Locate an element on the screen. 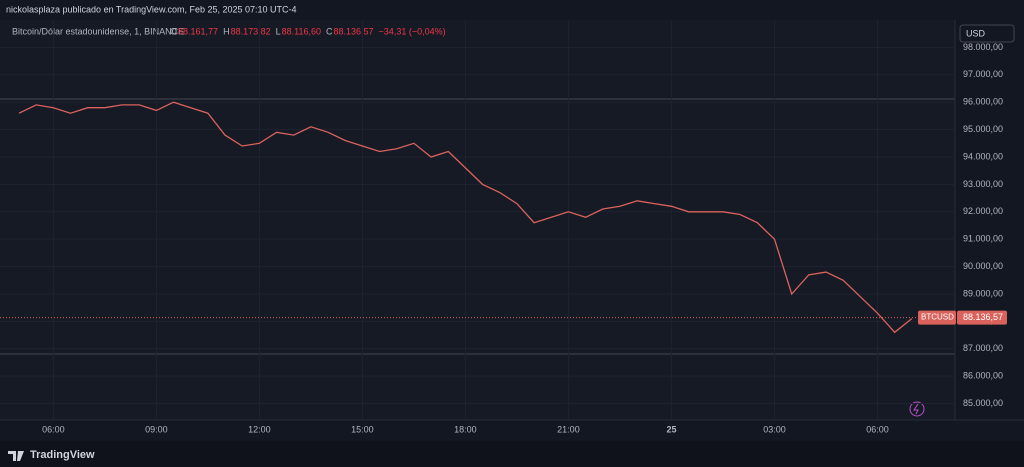 The height and width of the screenshot is (467, 1024). y-tick-label: 90.000,00 is located at coordinates (983, 266).